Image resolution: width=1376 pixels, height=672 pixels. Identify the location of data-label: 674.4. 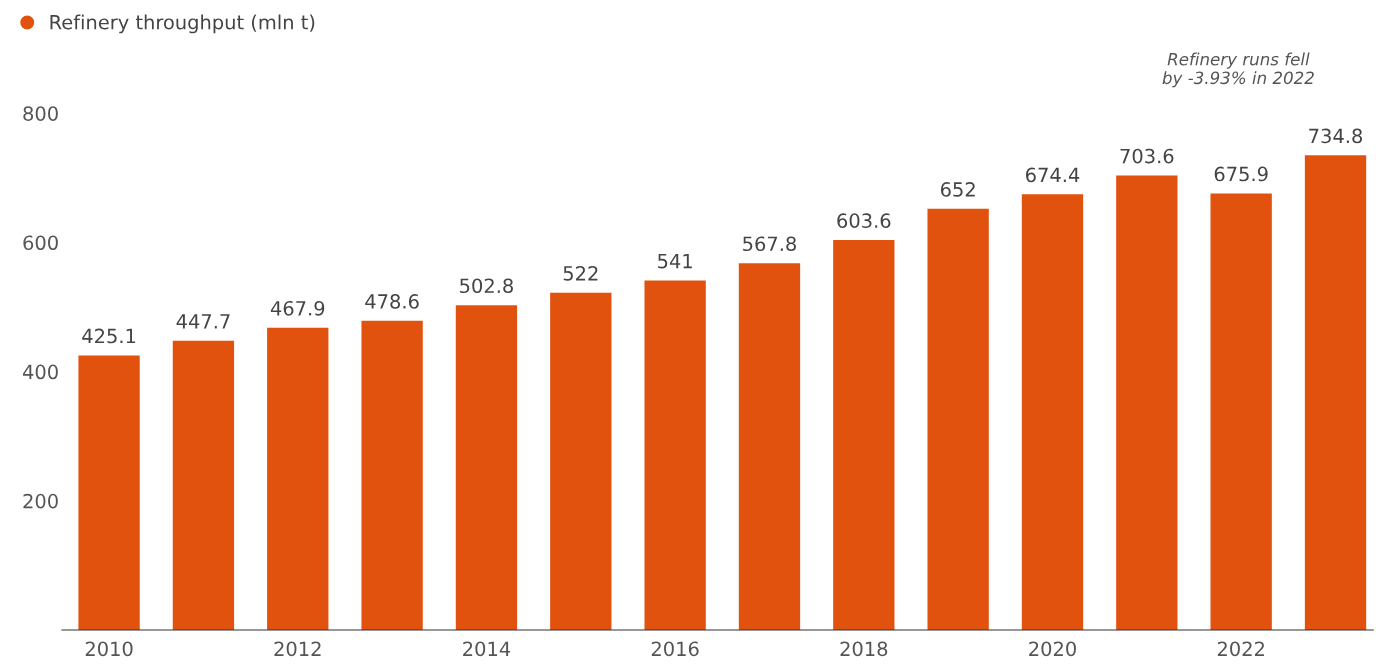
(1053, 175).